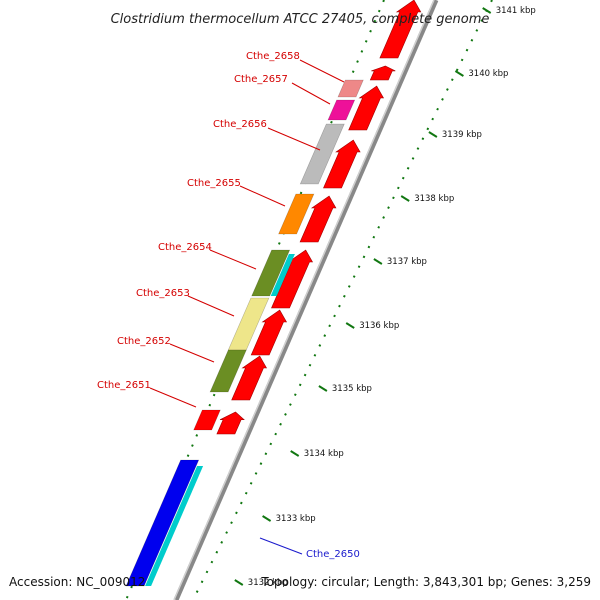 The width and height of the screenshot is (600, 600). What do you see at coordinates (333, 554) in the screenshot?
I see `gene-label-Cthe_2650: Cthe_2650` at bounding box center [333, 554].